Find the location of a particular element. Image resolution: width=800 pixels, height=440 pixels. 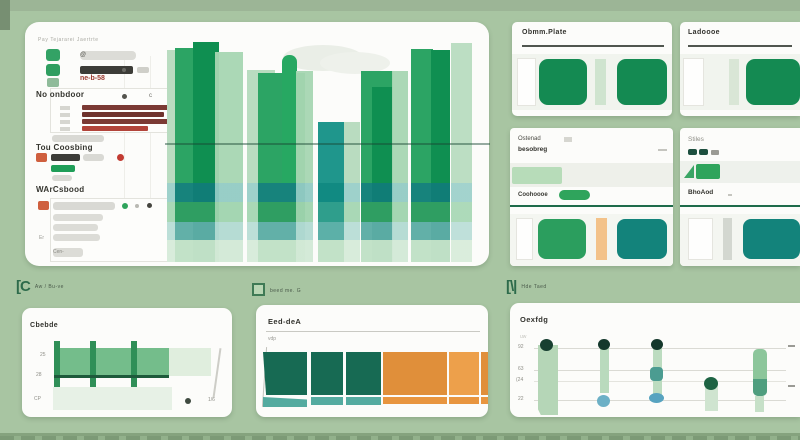

summary-card-a: Obmm.Plate is located at coordinates (592, 69).